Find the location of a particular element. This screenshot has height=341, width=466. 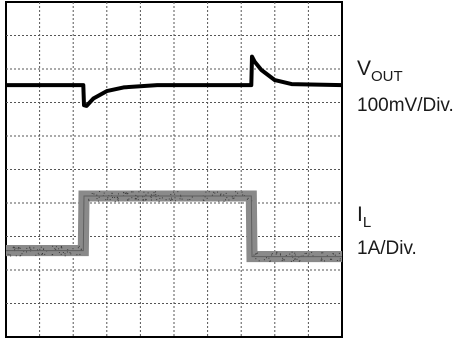

il-scale-label: 1A/Div. is located at coordinates (387, 248).